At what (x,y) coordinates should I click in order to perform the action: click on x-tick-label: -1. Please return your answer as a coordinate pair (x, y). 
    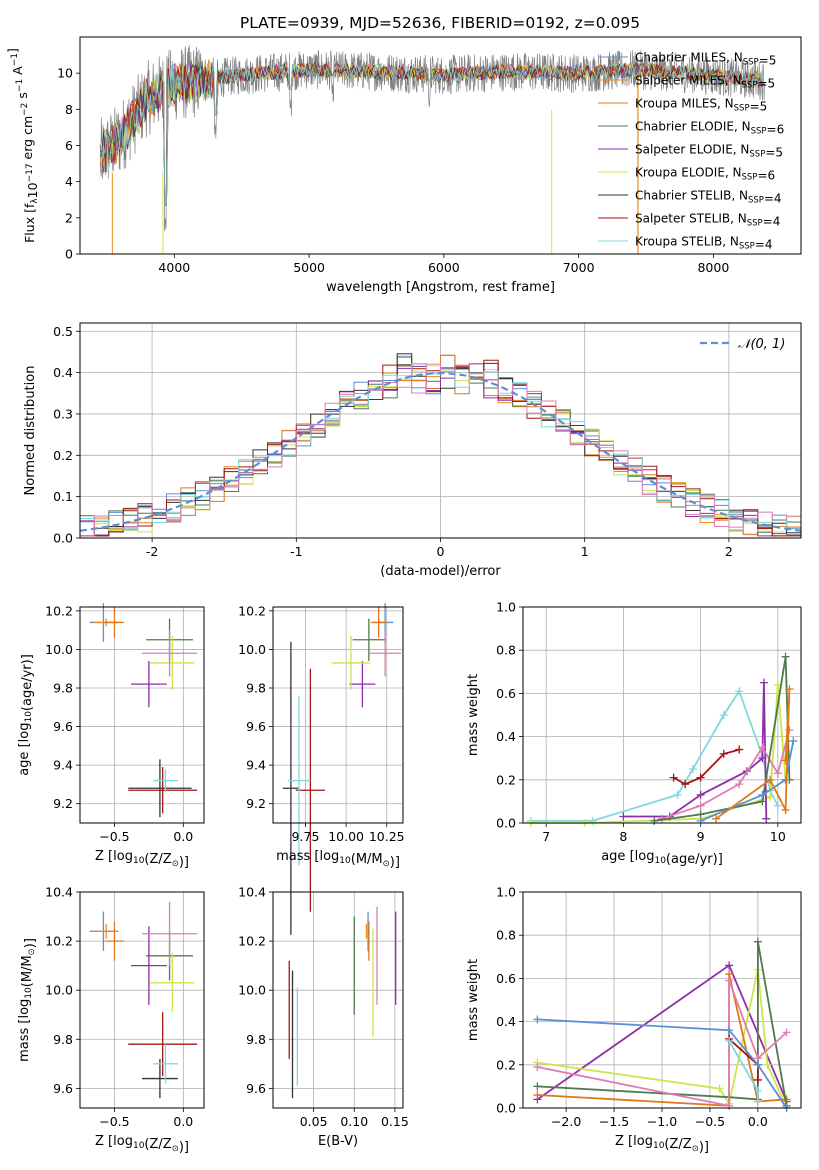
    Looking at the image, I should click on (296, 551).